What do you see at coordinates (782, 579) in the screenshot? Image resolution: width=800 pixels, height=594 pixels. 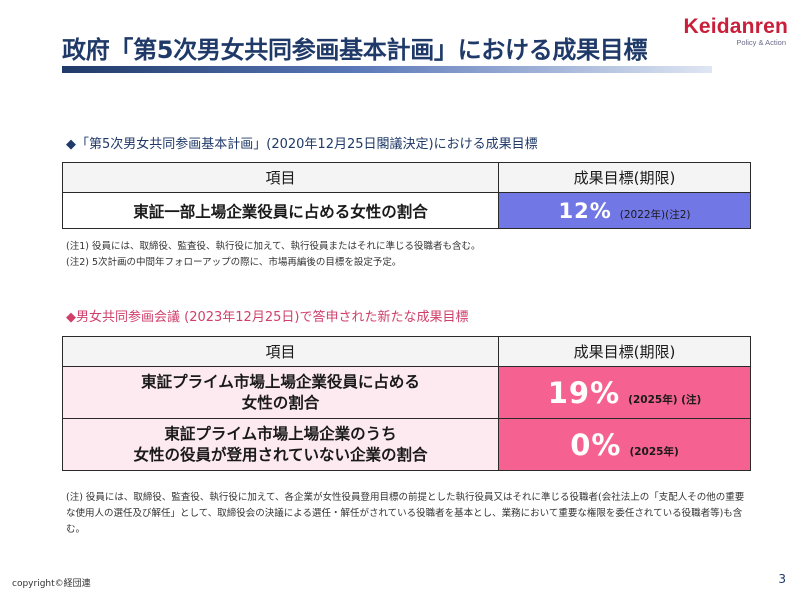 I see `page-number: 3` at bounding box center [782, 579].